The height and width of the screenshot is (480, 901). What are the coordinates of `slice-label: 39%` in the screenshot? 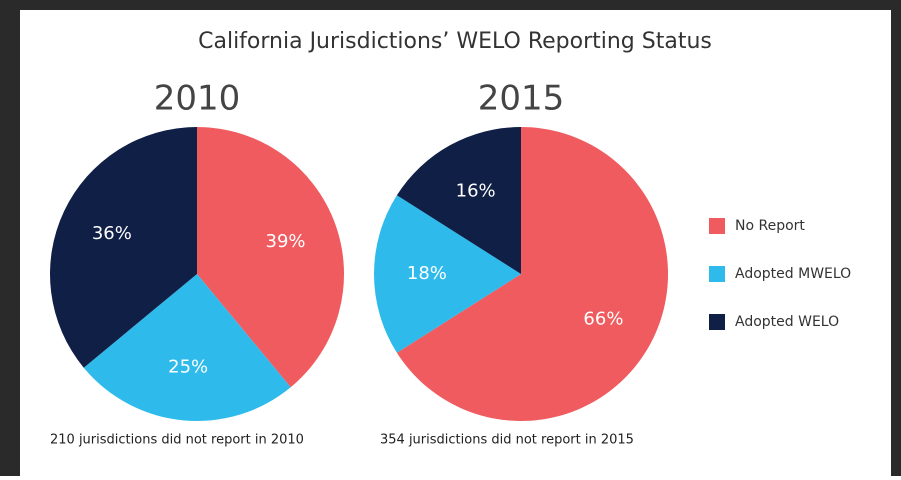 It's located at (286, 241).